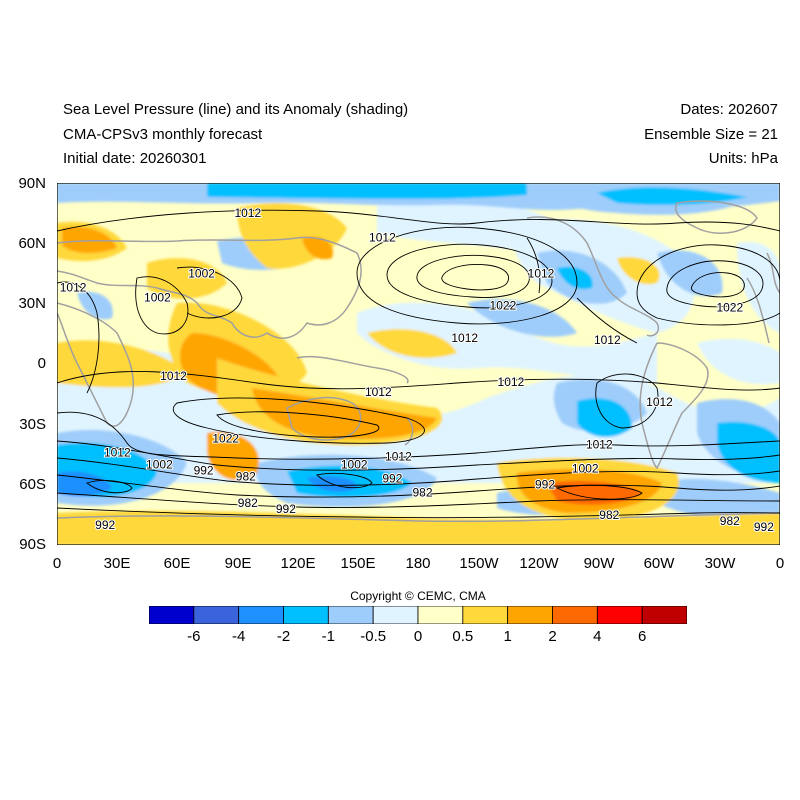 The image size is (800, 800). I want to click on colorbar-tick-label: 4, so click(597, 636).